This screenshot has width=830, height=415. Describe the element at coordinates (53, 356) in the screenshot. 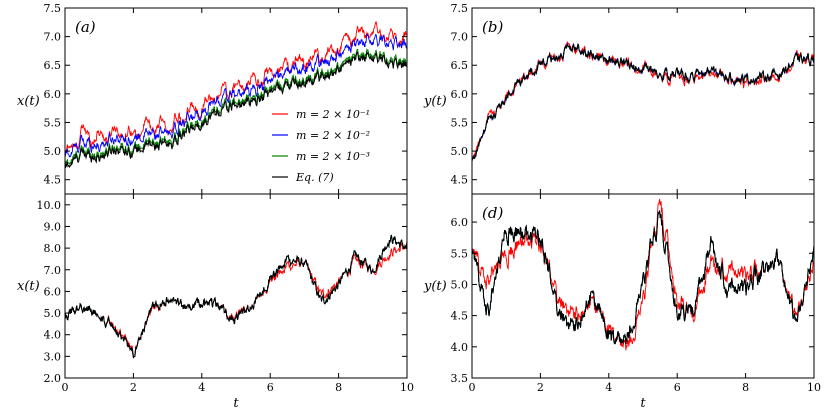

I see `y-tick-label: 3.0` at that location.